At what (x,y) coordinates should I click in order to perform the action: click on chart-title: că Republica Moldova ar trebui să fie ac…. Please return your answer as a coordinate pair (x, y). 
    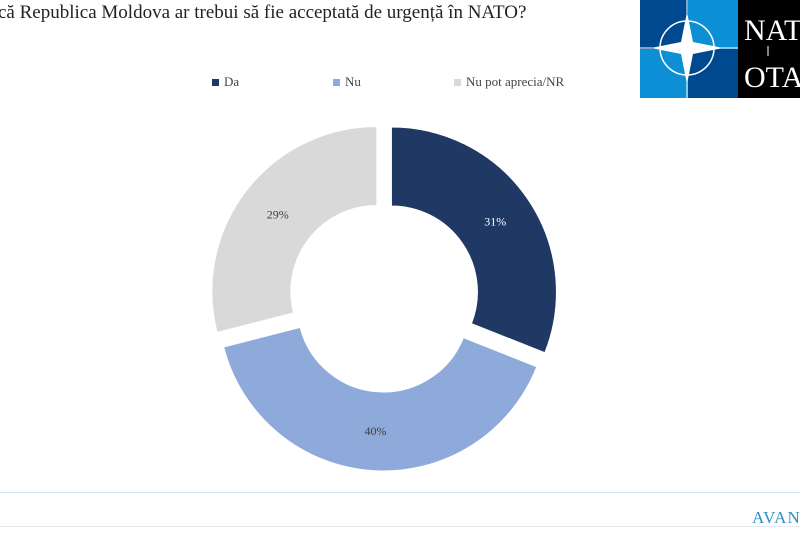
    Looking at the image, I should click on (263, 12).